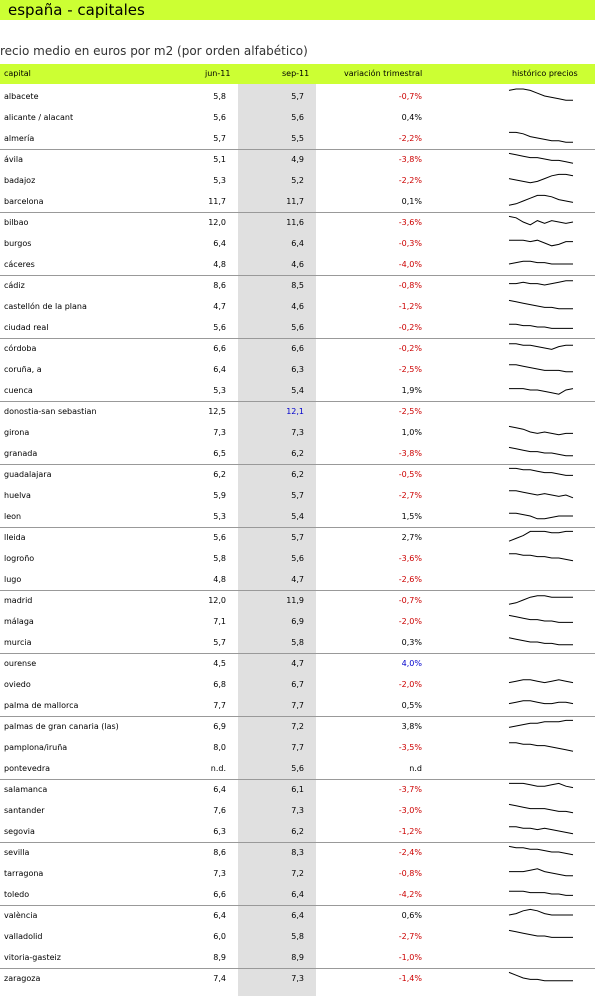 This screenshot has height=996, width=595. I want to click on sep-value: 5,4, so click(297, 516).